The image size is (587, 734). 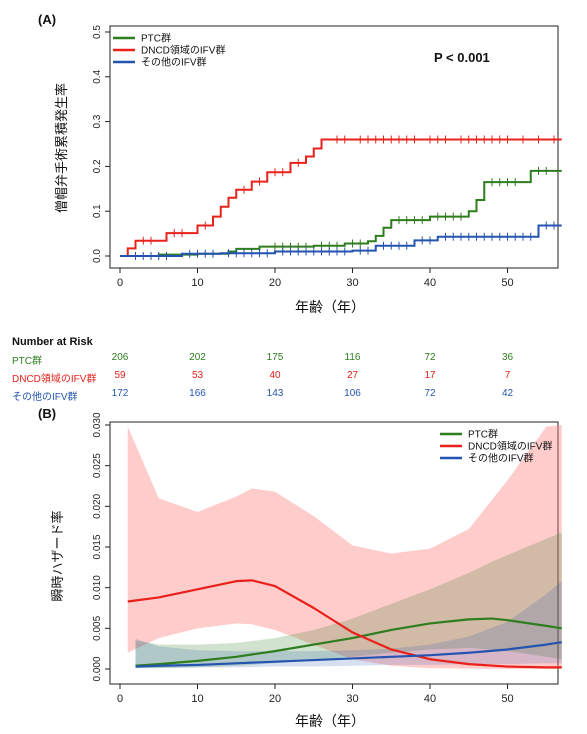 What do you see at coordinates (52, 342) in the screenshot?
I see `risk-table-title: Number at Risk` at bounding box center [52, 342].